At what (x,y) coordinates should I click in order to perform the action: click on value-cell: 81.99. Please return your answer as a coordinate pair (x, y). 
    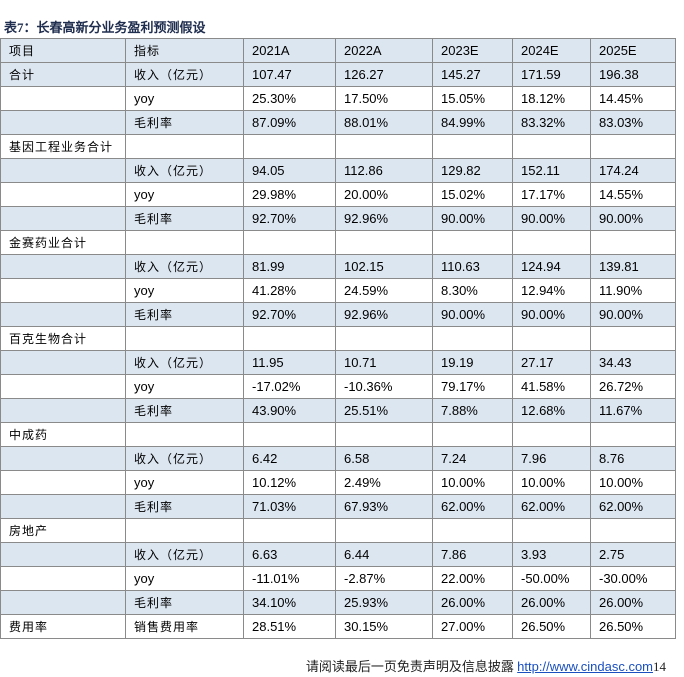
    Looking at the image, I should click on (289, 266).